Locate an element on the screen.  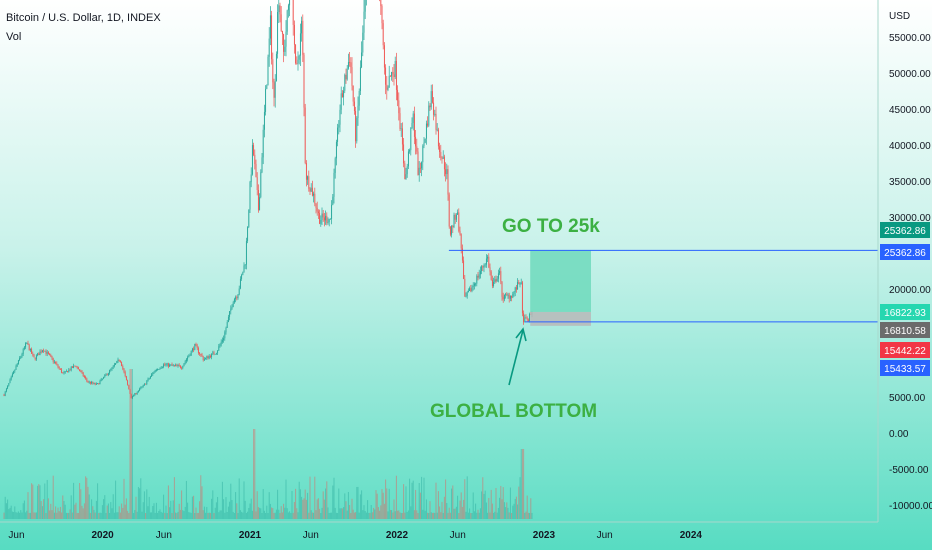
bottom-annotation: GLOBAL BOTTOM is located at coordinates (513, 411).